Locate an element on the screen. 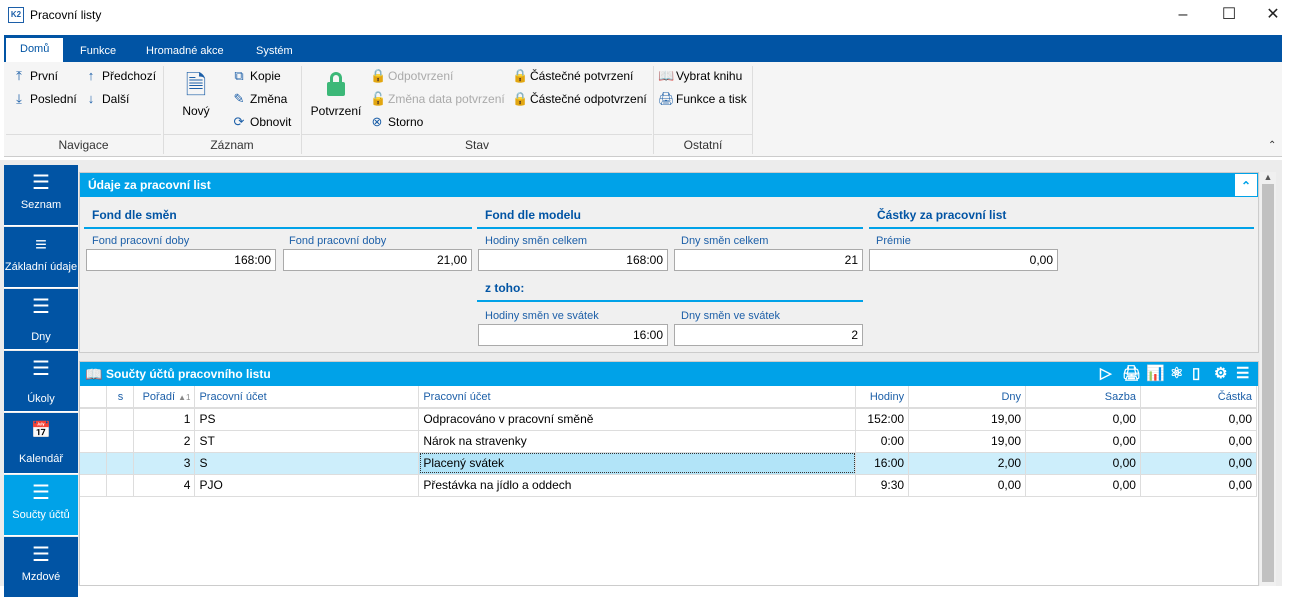  tab-funkce: Funkce is located at coordinates (98, 51).